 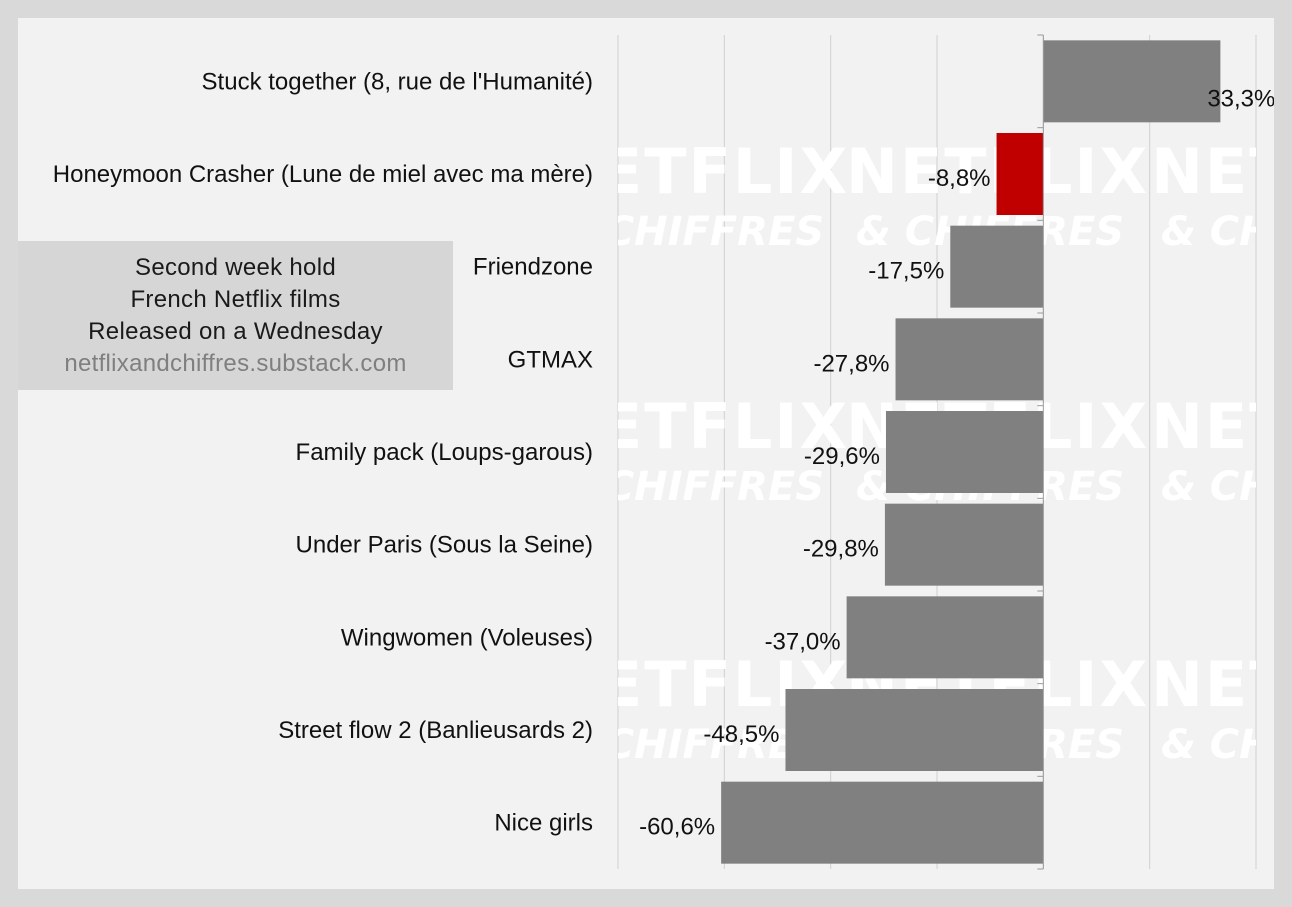 What do you see at coordinates (1217, 232) in the screenshot?
I see `watermark-subtext-2: & CHIFFRES` at bounding box center [1217, 232].